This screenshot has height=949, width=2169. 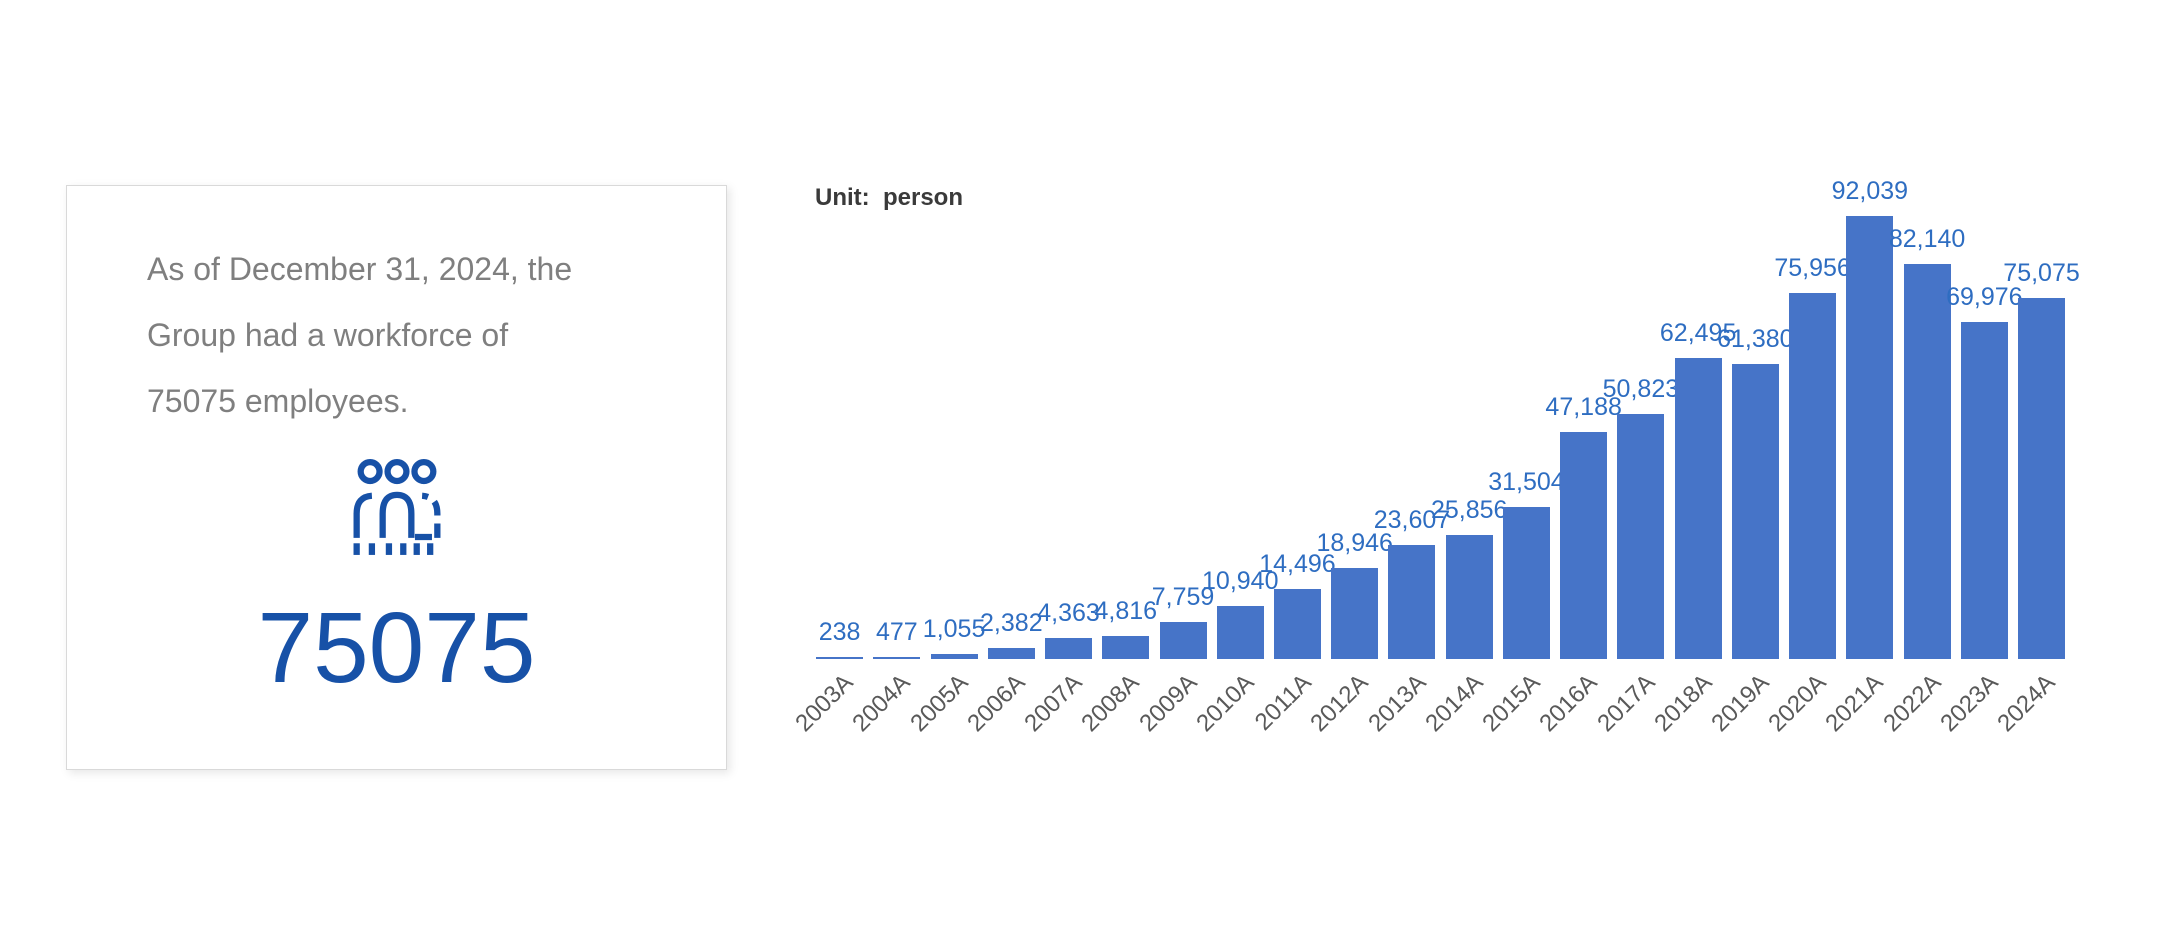 What do you see at coordinates (1117, 476) in the screenshot?
I see `bar-slot-2008A: 4,816 2008A` at bounding box center [1117, 476].